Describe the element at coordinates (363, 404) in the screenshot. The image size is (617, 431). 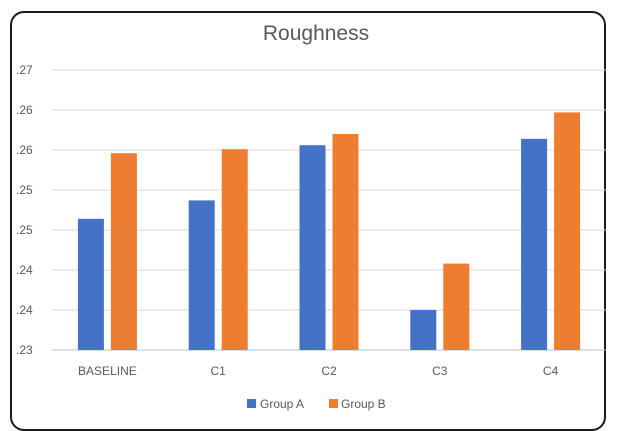
I see `legend-label: Group B` at that location.